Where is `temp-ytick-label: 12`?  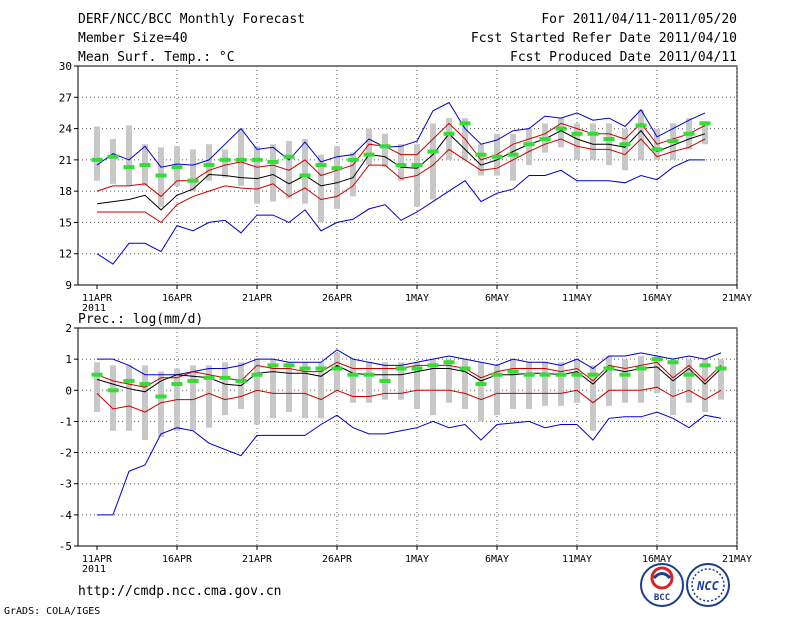 temp-ytick-label: 12 is located at coordinates (65, 254).